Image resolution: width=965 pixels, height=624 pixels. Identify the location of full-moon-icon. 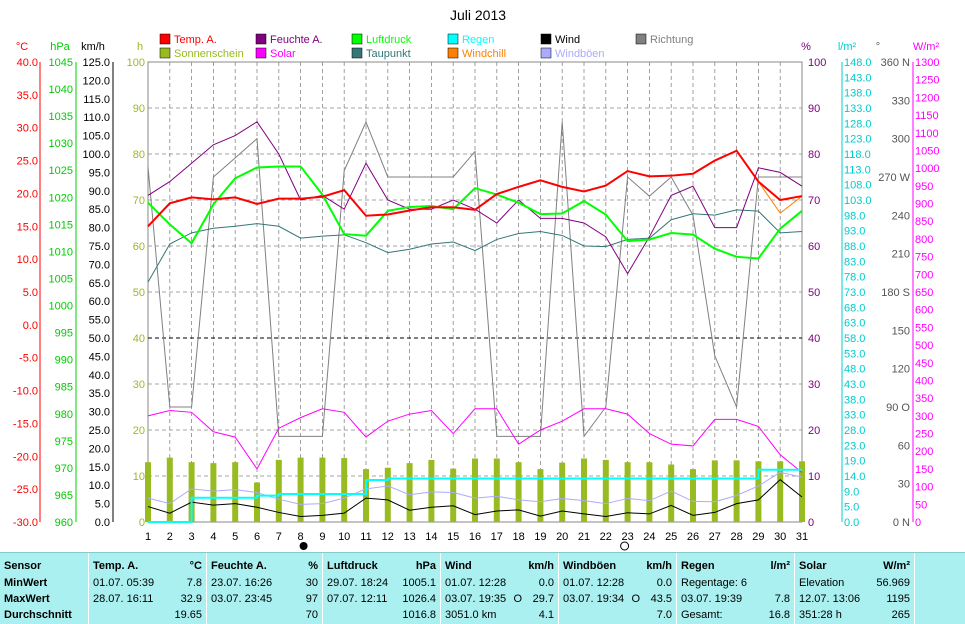
(303, 546).